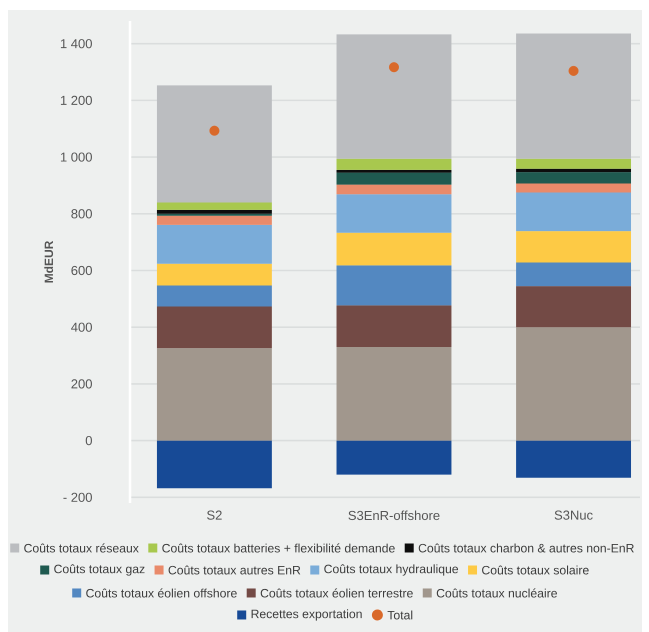 Image resolution: width=649 pixels, height=632 pixels. Describe the element at coordinates (573, 515) in the screenshot. I see `x-tick-label: S3Nuc` at that location.